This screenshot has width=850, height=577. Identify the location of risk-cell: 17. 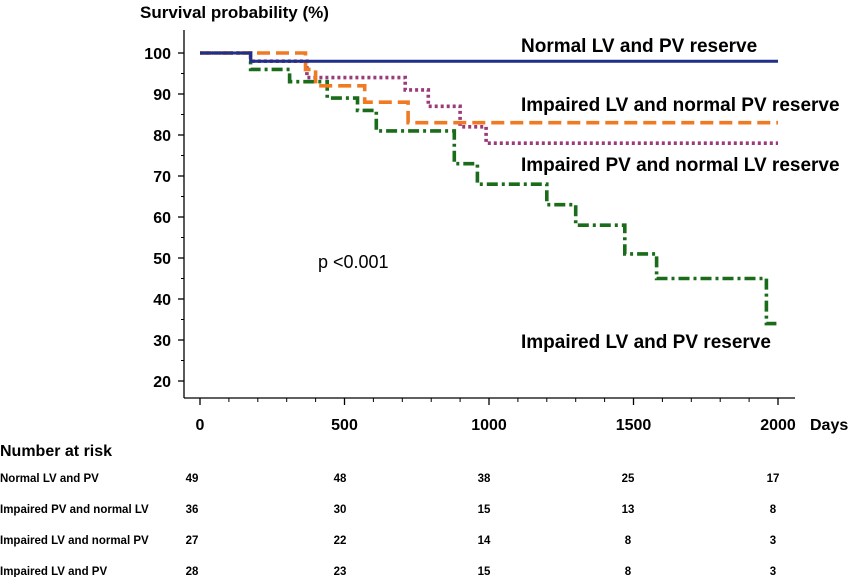
(773, 479).